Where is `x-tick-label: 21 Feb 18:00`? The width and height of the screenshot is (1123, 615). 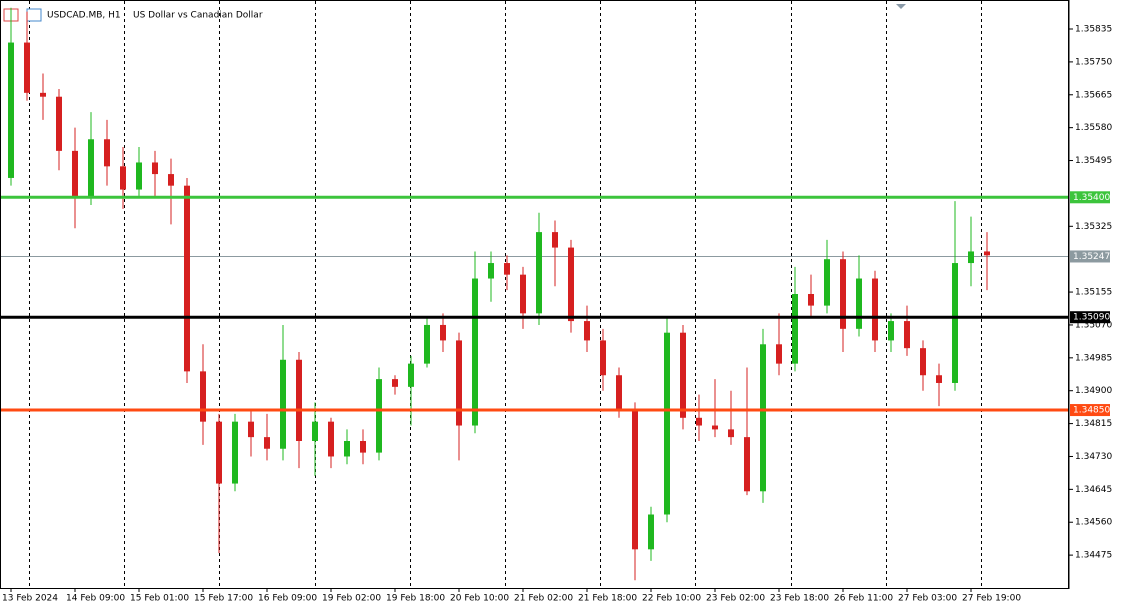 x-tick-label: 21 Feb 18:00 is located at coordinates (607, 599).